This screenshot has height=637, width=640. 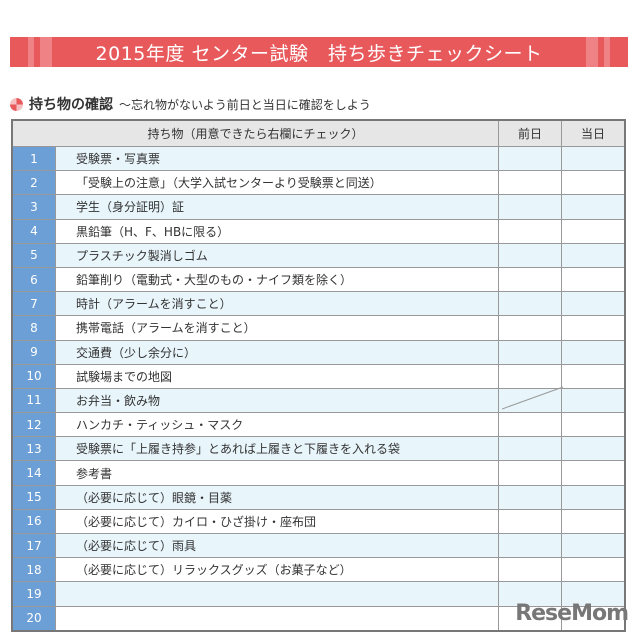 What do you see at coordinates (33, 207) in the screenshot?
I see `row-number: 3` at bounding box center [33, 207].